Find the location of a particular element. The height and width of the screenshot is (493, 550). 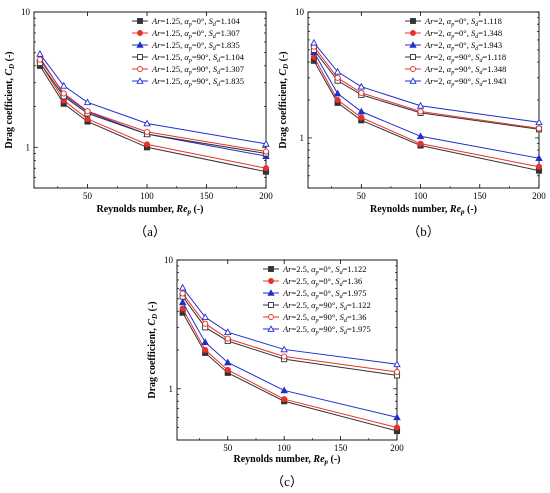

legend-entry: Ar=2.5, αp=90°, Sd=1.975 is located at coordinates (317, 330).